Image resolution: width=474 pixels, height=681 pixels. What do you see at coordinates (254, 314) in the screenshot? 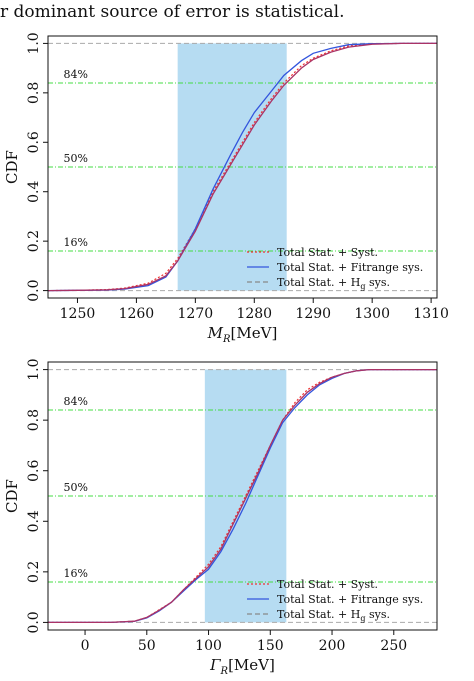
I see `x-tick-label: 1280` at bounding box center [254, 314].